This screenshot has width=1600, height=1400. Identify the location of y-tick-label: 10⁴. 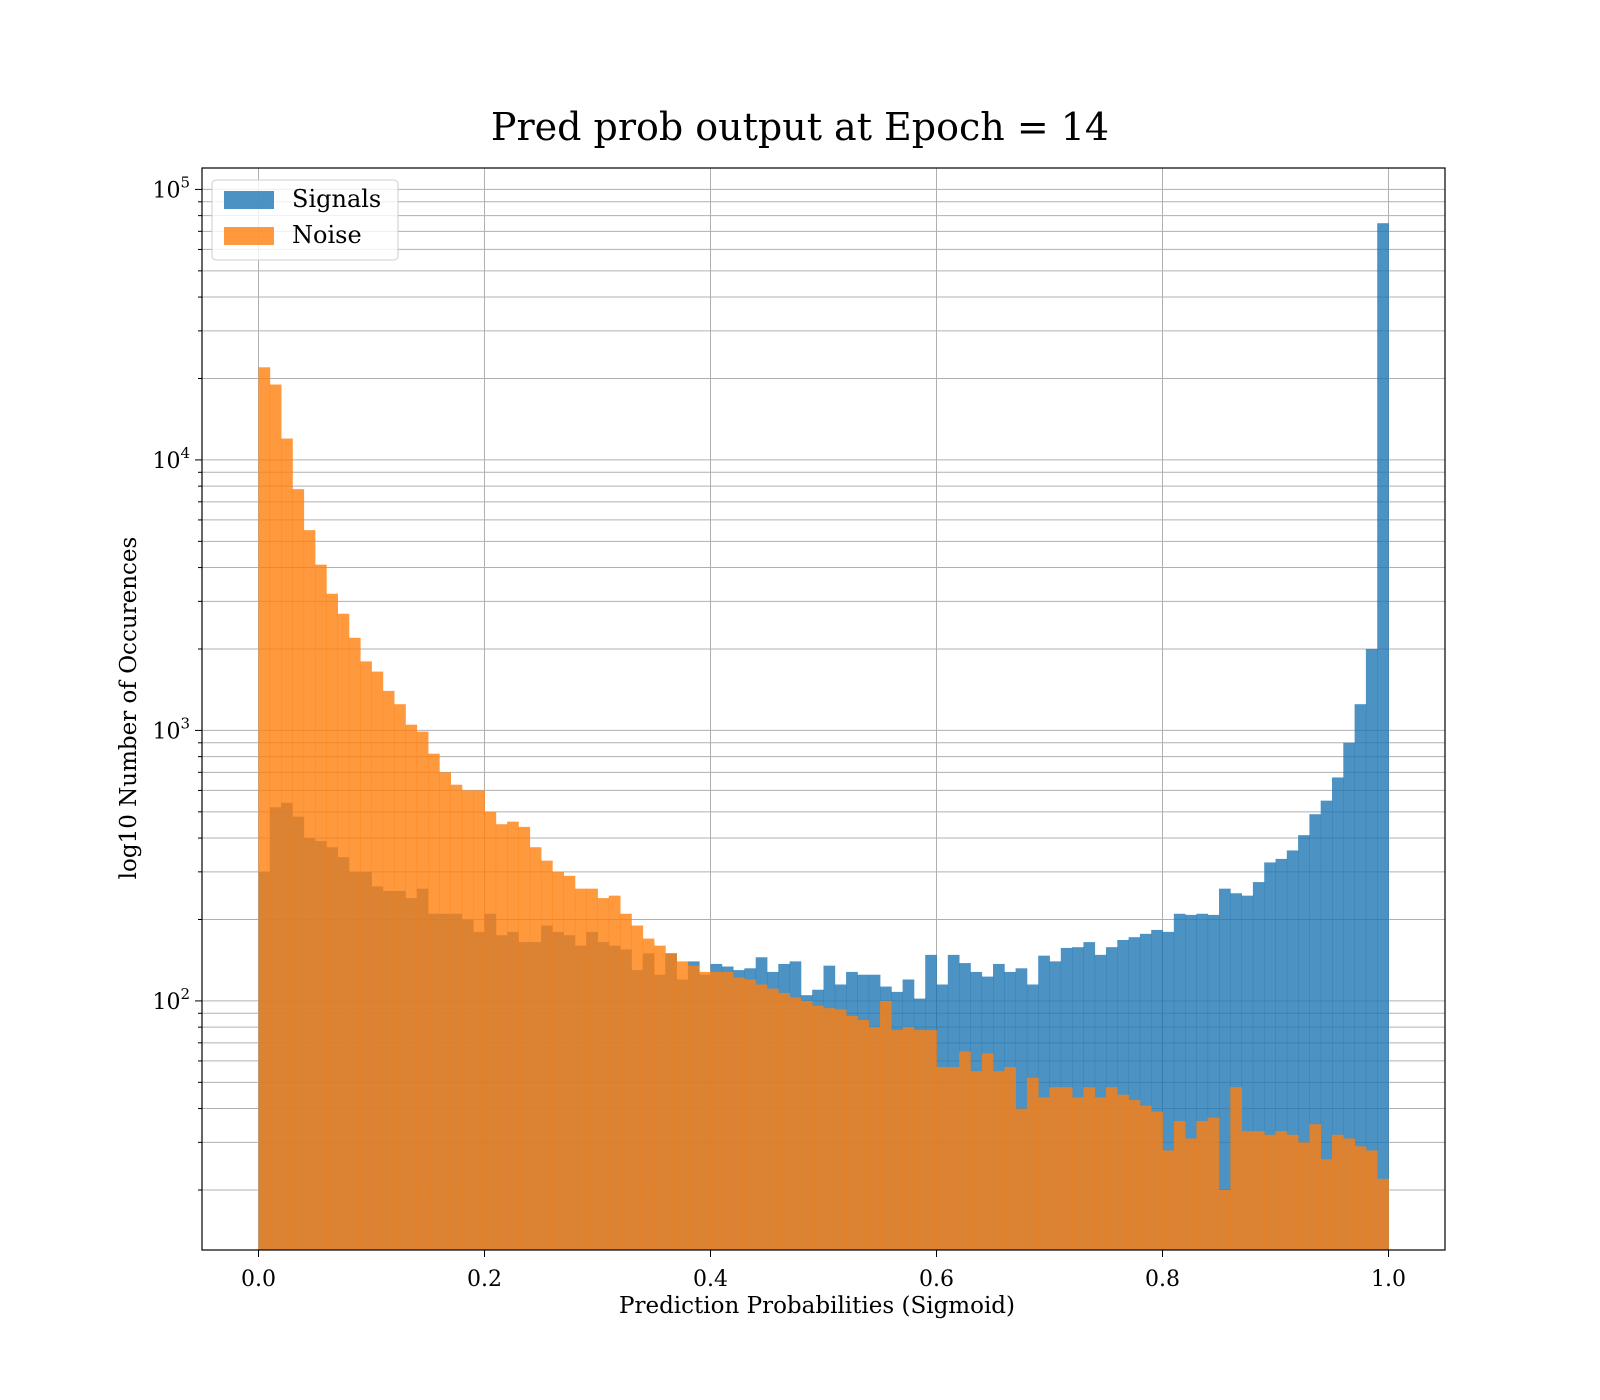
(171, 459).